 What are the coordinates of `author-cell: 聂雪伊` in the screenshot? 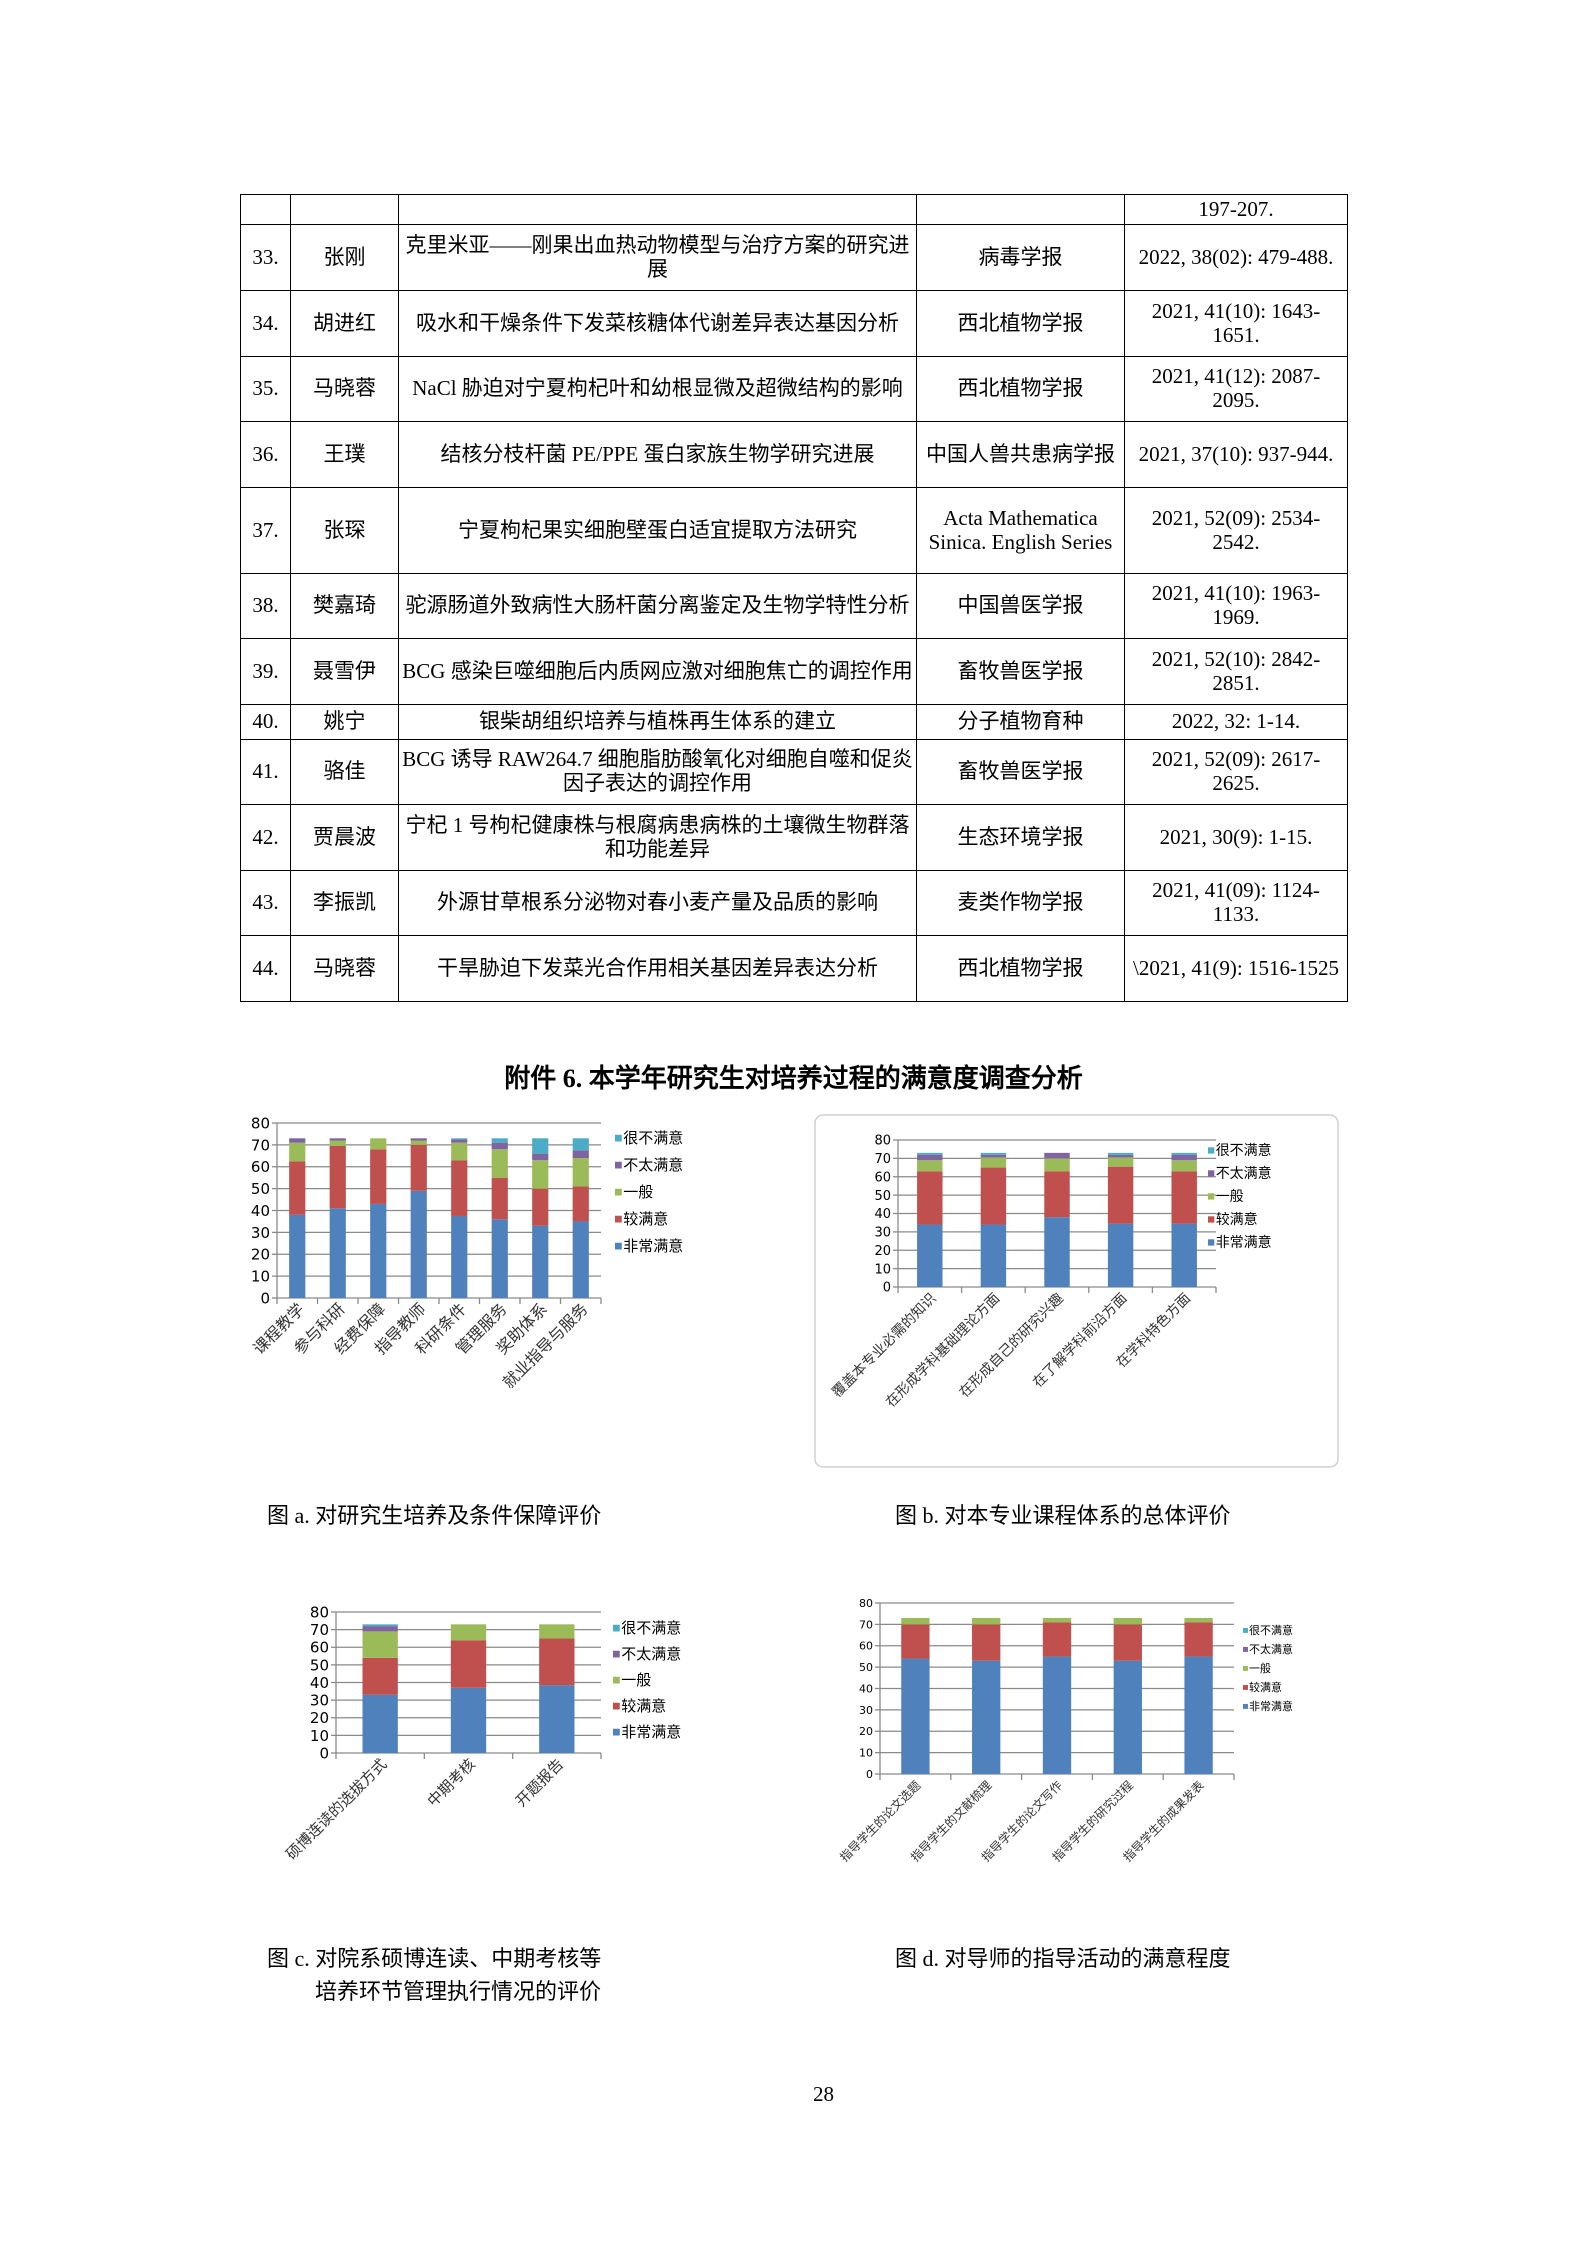 It's located at (344, 671).